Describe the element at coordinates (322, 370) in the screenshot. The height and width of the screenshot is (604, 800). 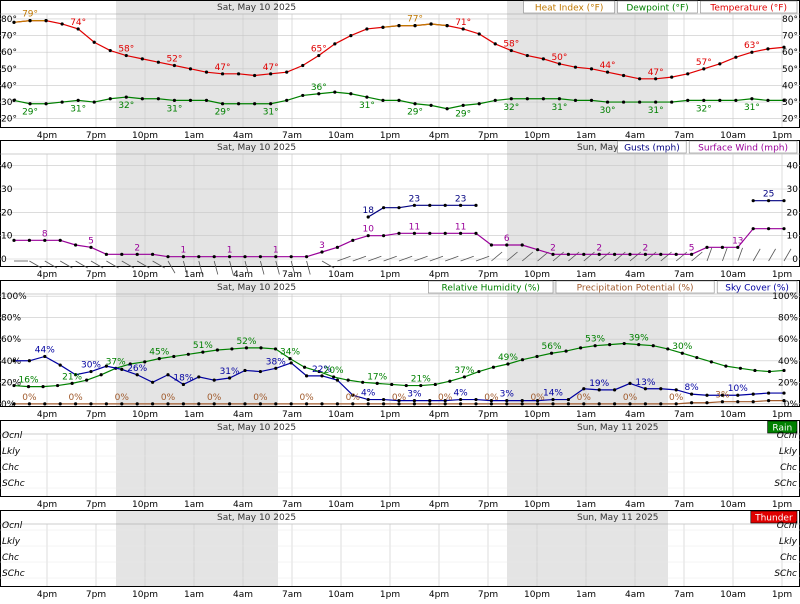
I see `data-label: 22%` at that location.